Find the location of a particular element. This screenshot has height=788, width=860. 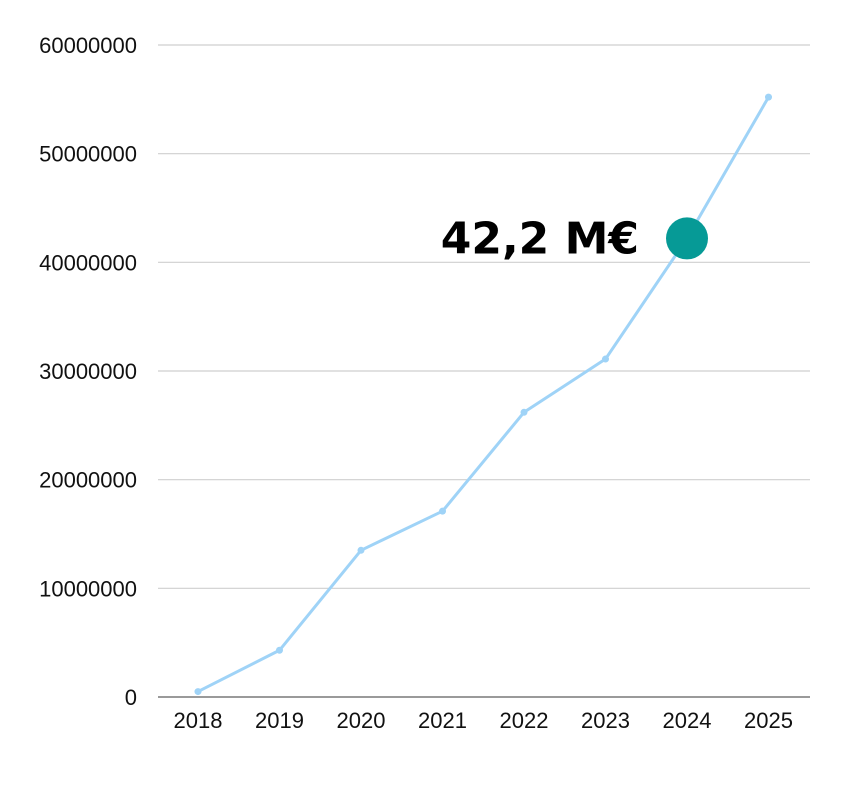

x-tick-label: 2022 is located at coordinates (524, 720).